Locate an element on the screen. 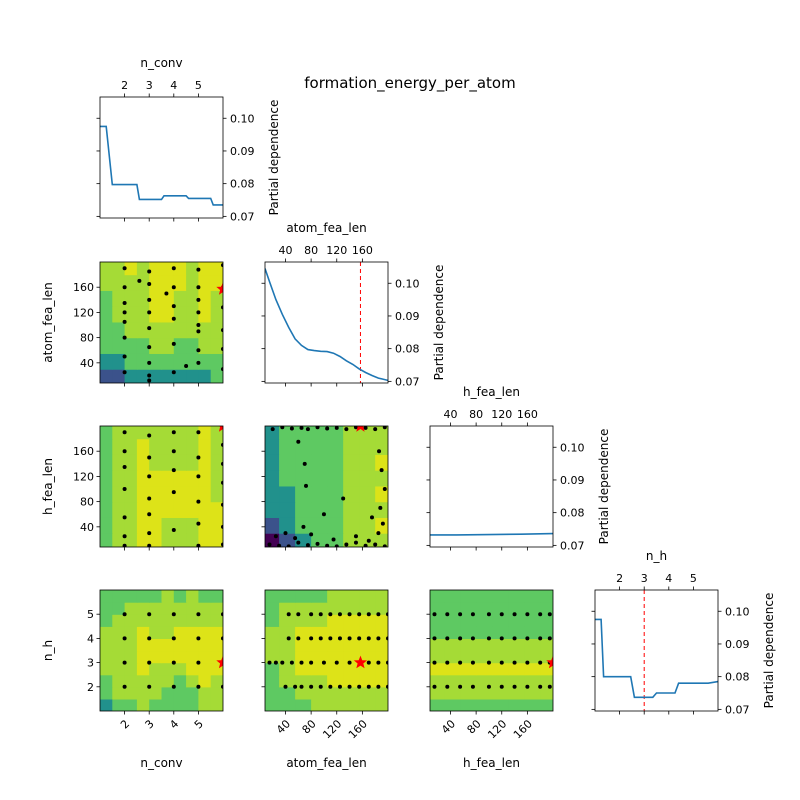  y-tick-label: 5 is located at coordinates (90, 614).